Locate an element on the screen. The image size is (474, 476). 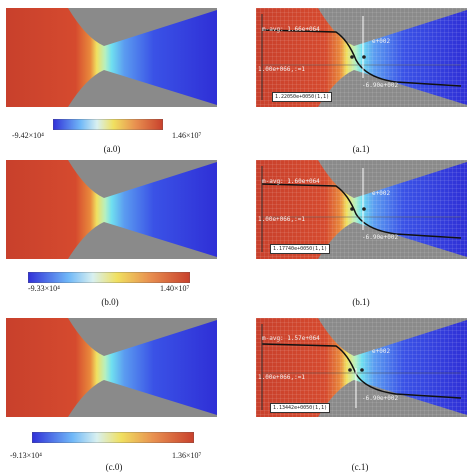
avg-label-c1: m-avg: 1.57e+064 is located at coordinates (291, 338).